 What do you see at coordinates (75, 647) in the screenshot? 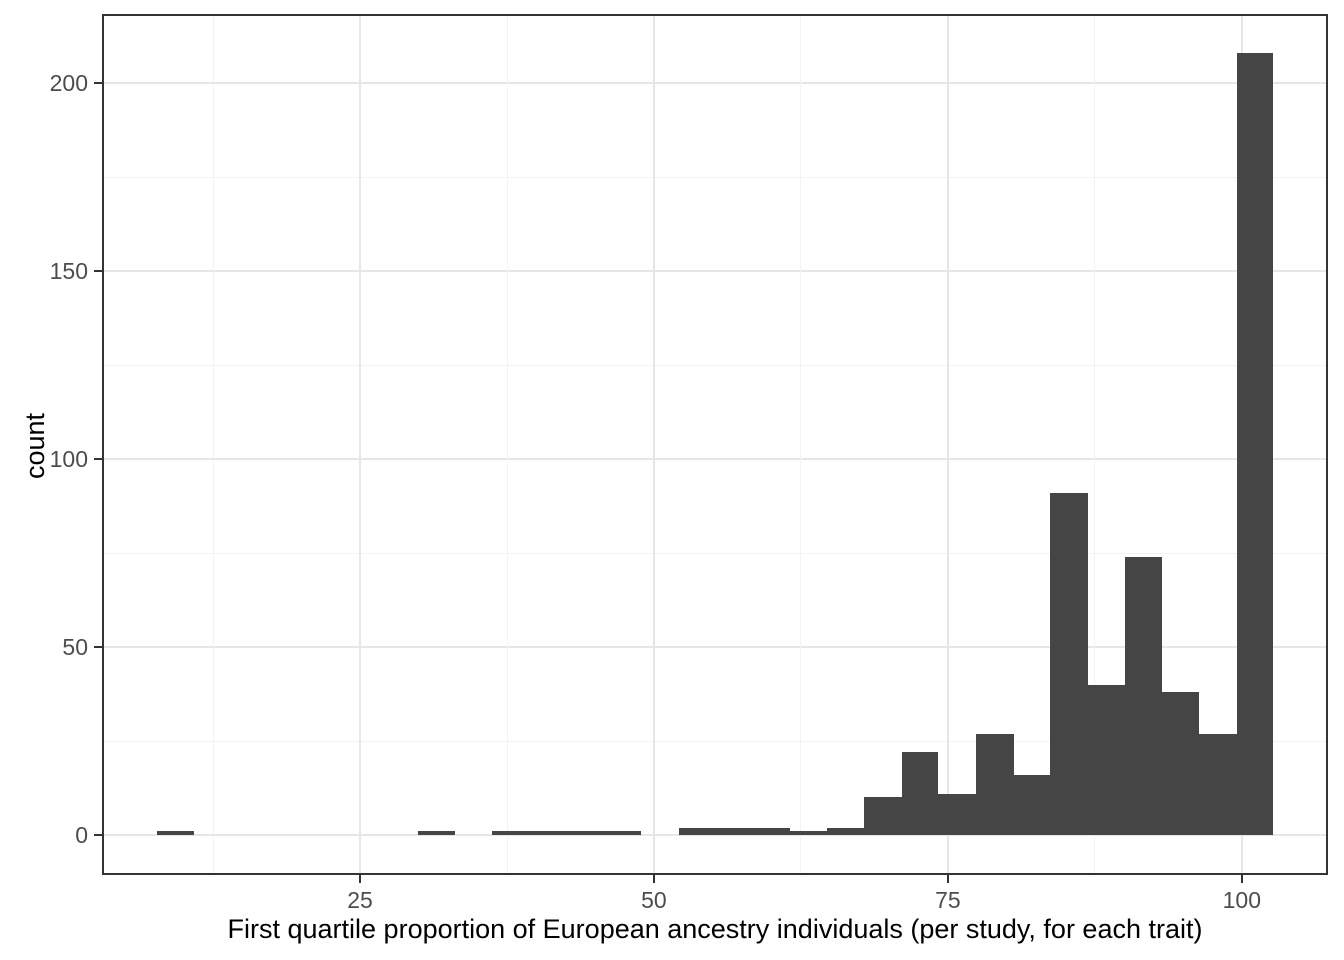
I see `y-tick-label: 50` at bounding box center [75, 647].